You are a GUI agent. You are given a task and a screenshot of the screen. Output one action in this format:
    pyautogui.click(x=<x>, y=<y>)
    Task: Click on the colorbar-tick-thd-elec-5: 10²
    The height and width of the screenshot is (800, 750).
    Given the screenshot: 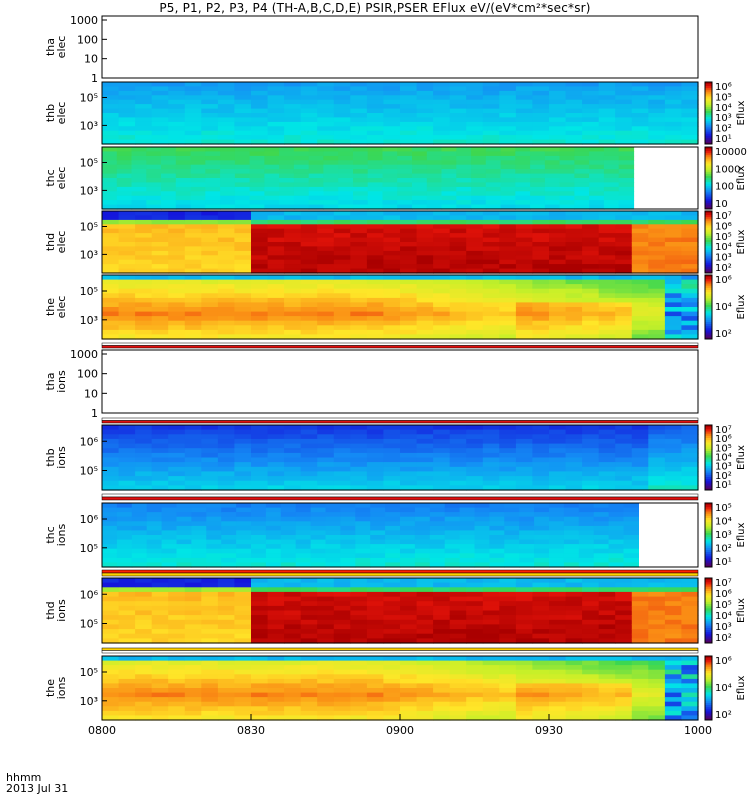 What is the action you would take?
    pyautogui.click(x=723, y=268)
    